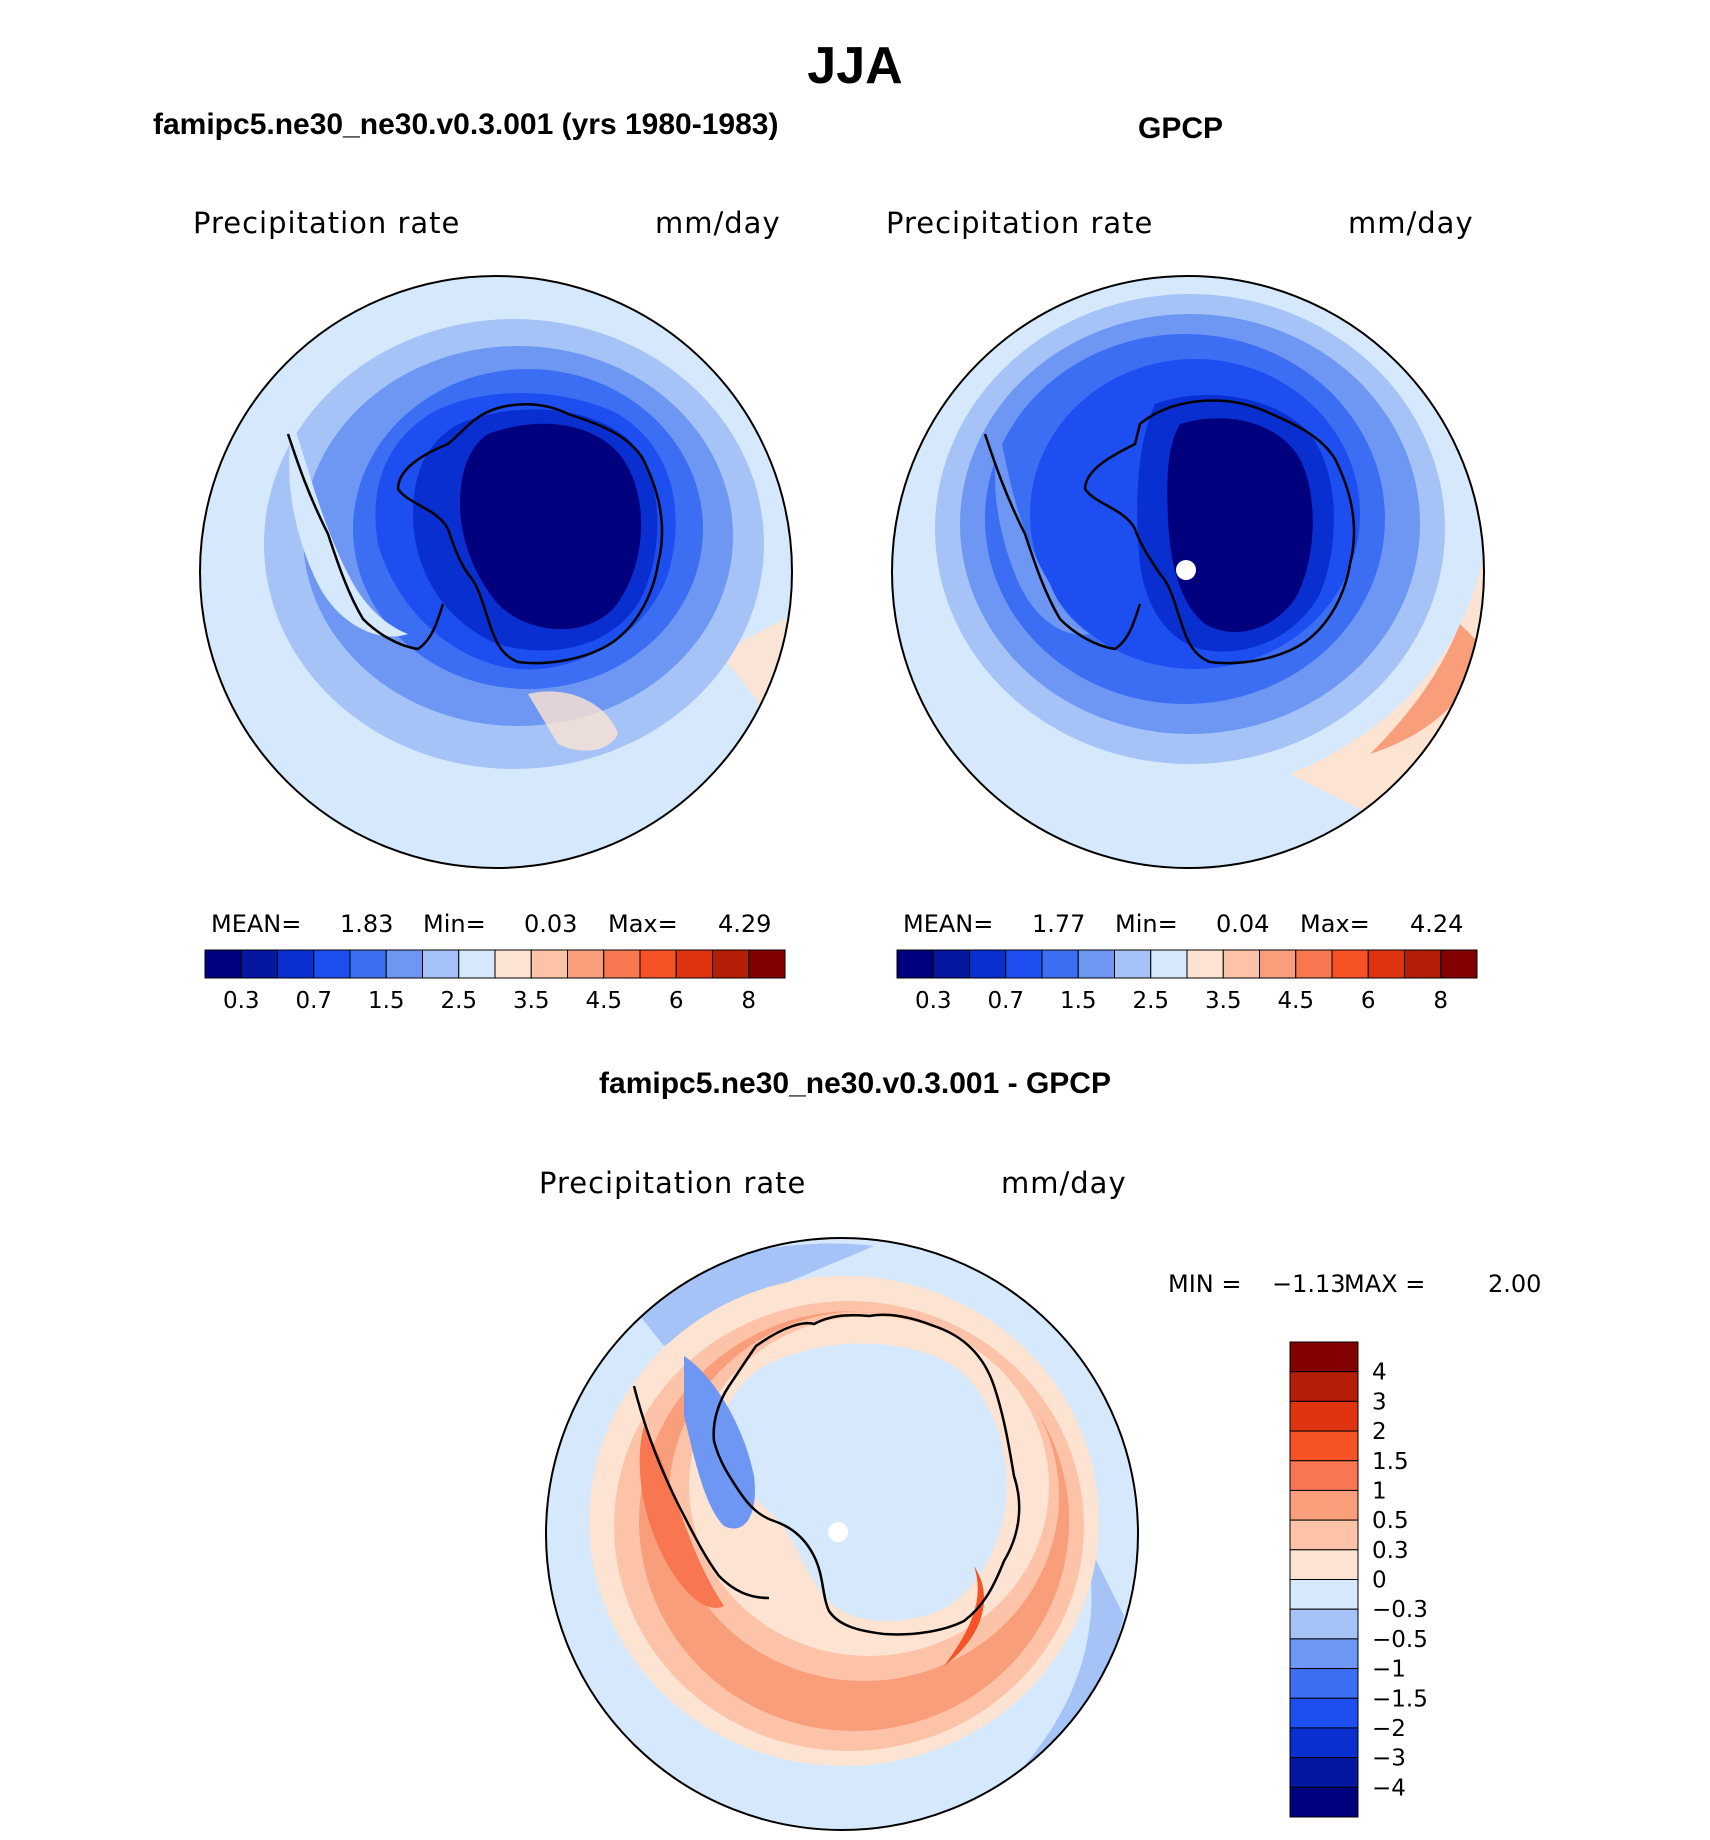 This screenshot has height=1840, width=1710. I want to click on colorbar-right-tick-label: 2.5, so click(1150, 1001).